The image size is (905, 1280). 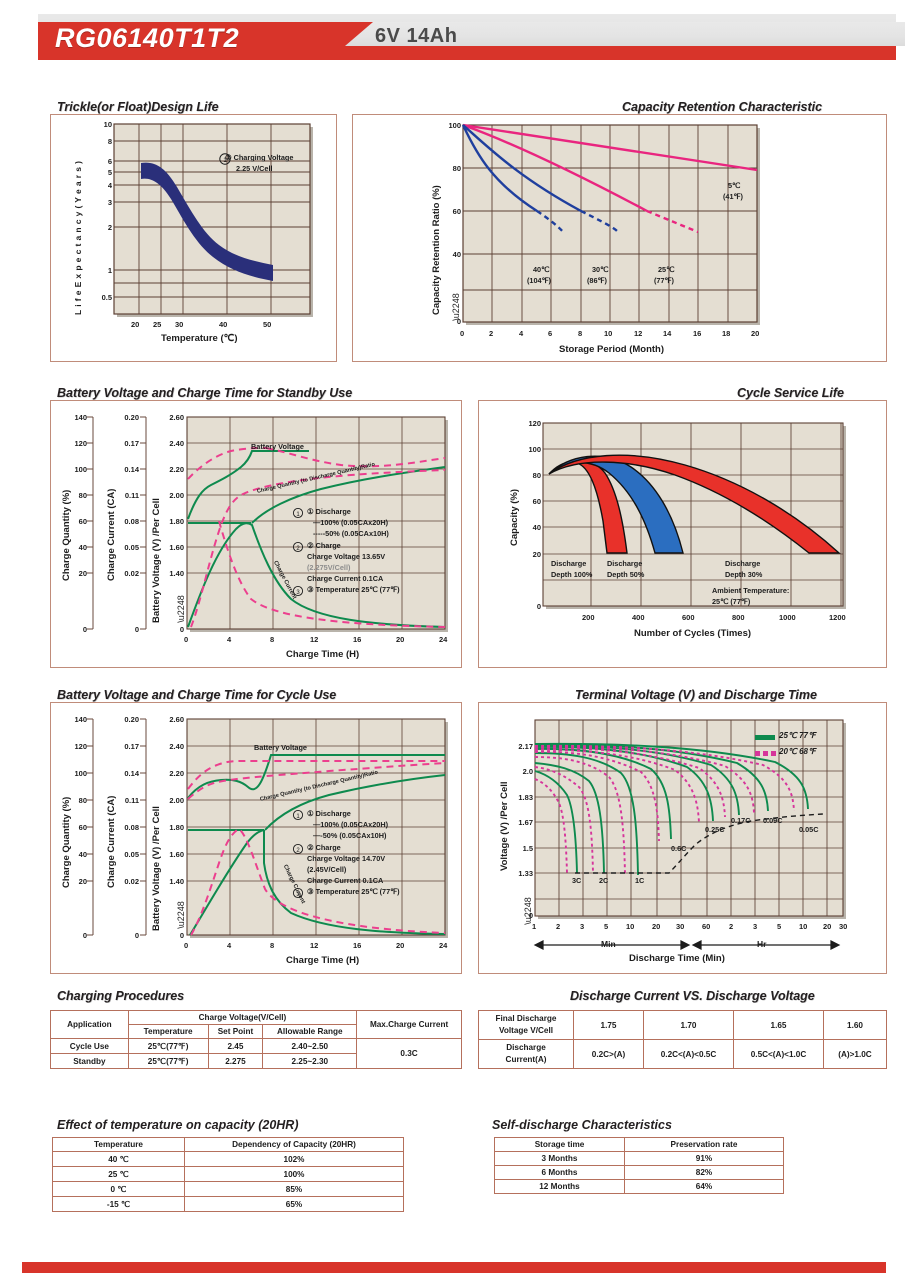 I want to click on standby-cq-40: 40, so click(x=82, y=547).